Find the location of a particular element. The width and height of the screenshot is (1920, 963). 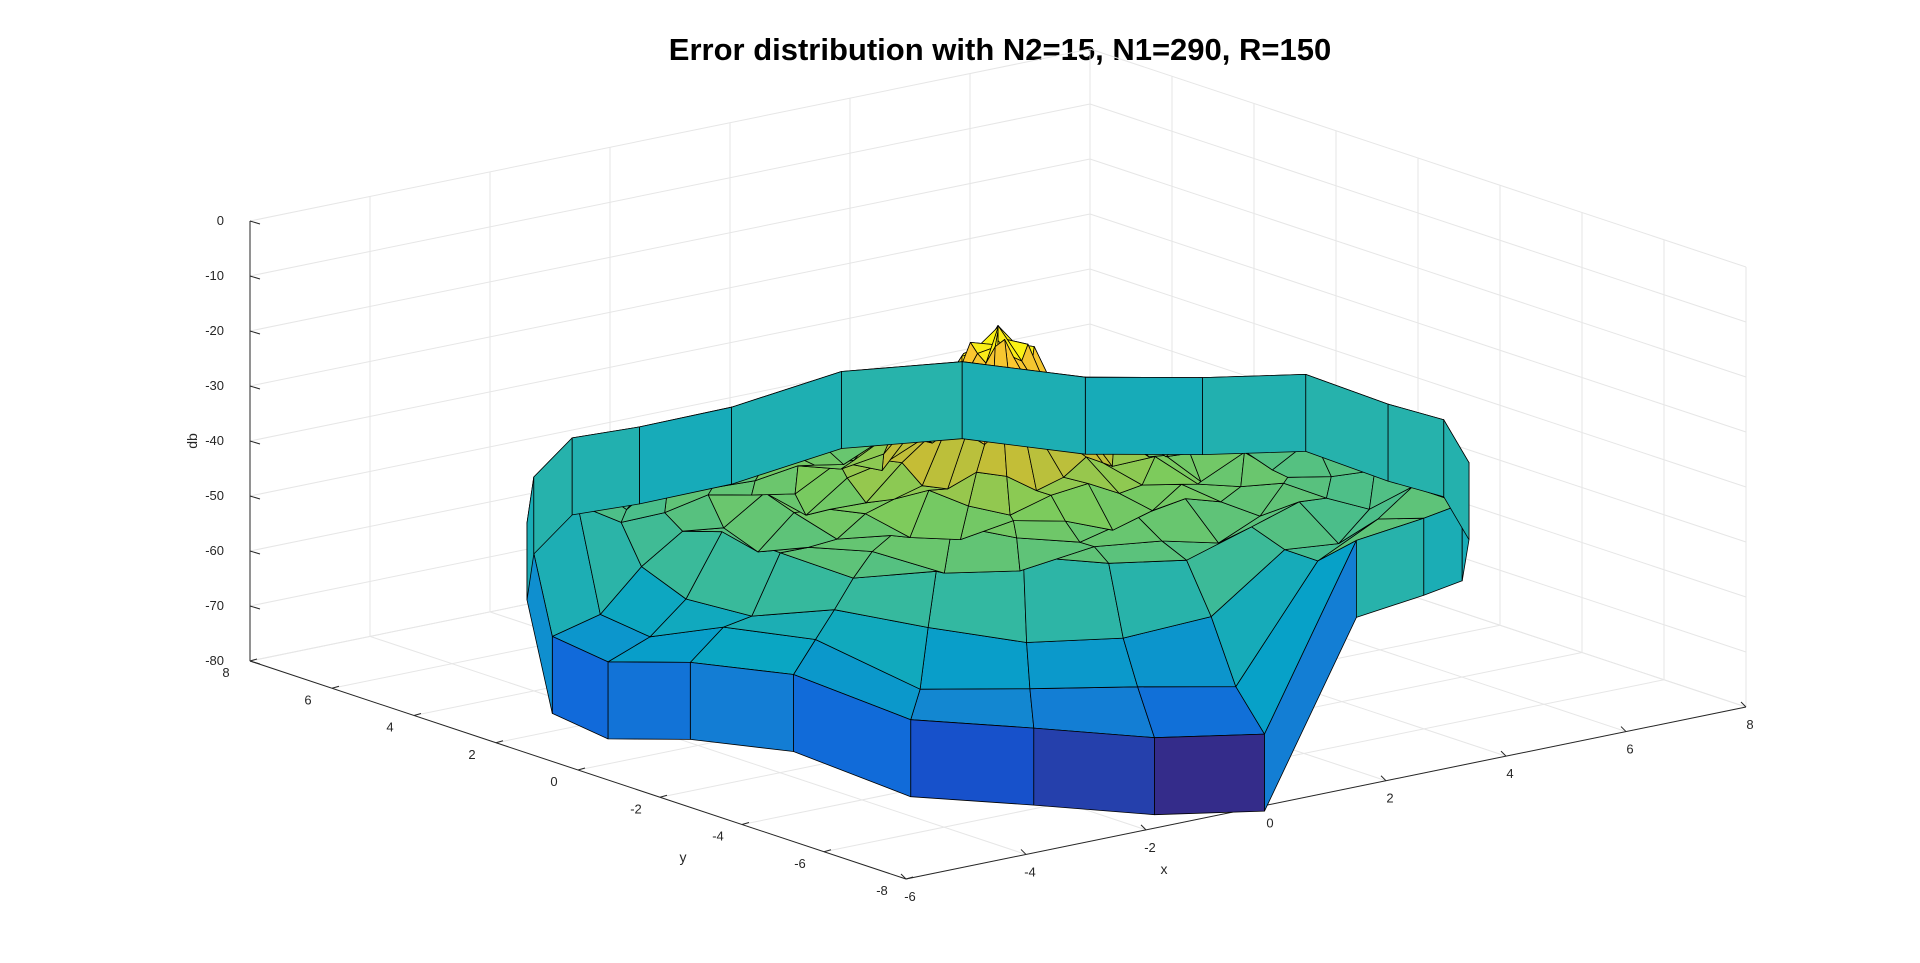

x-tick-label: -2 is located at coordinates (1150, 847).